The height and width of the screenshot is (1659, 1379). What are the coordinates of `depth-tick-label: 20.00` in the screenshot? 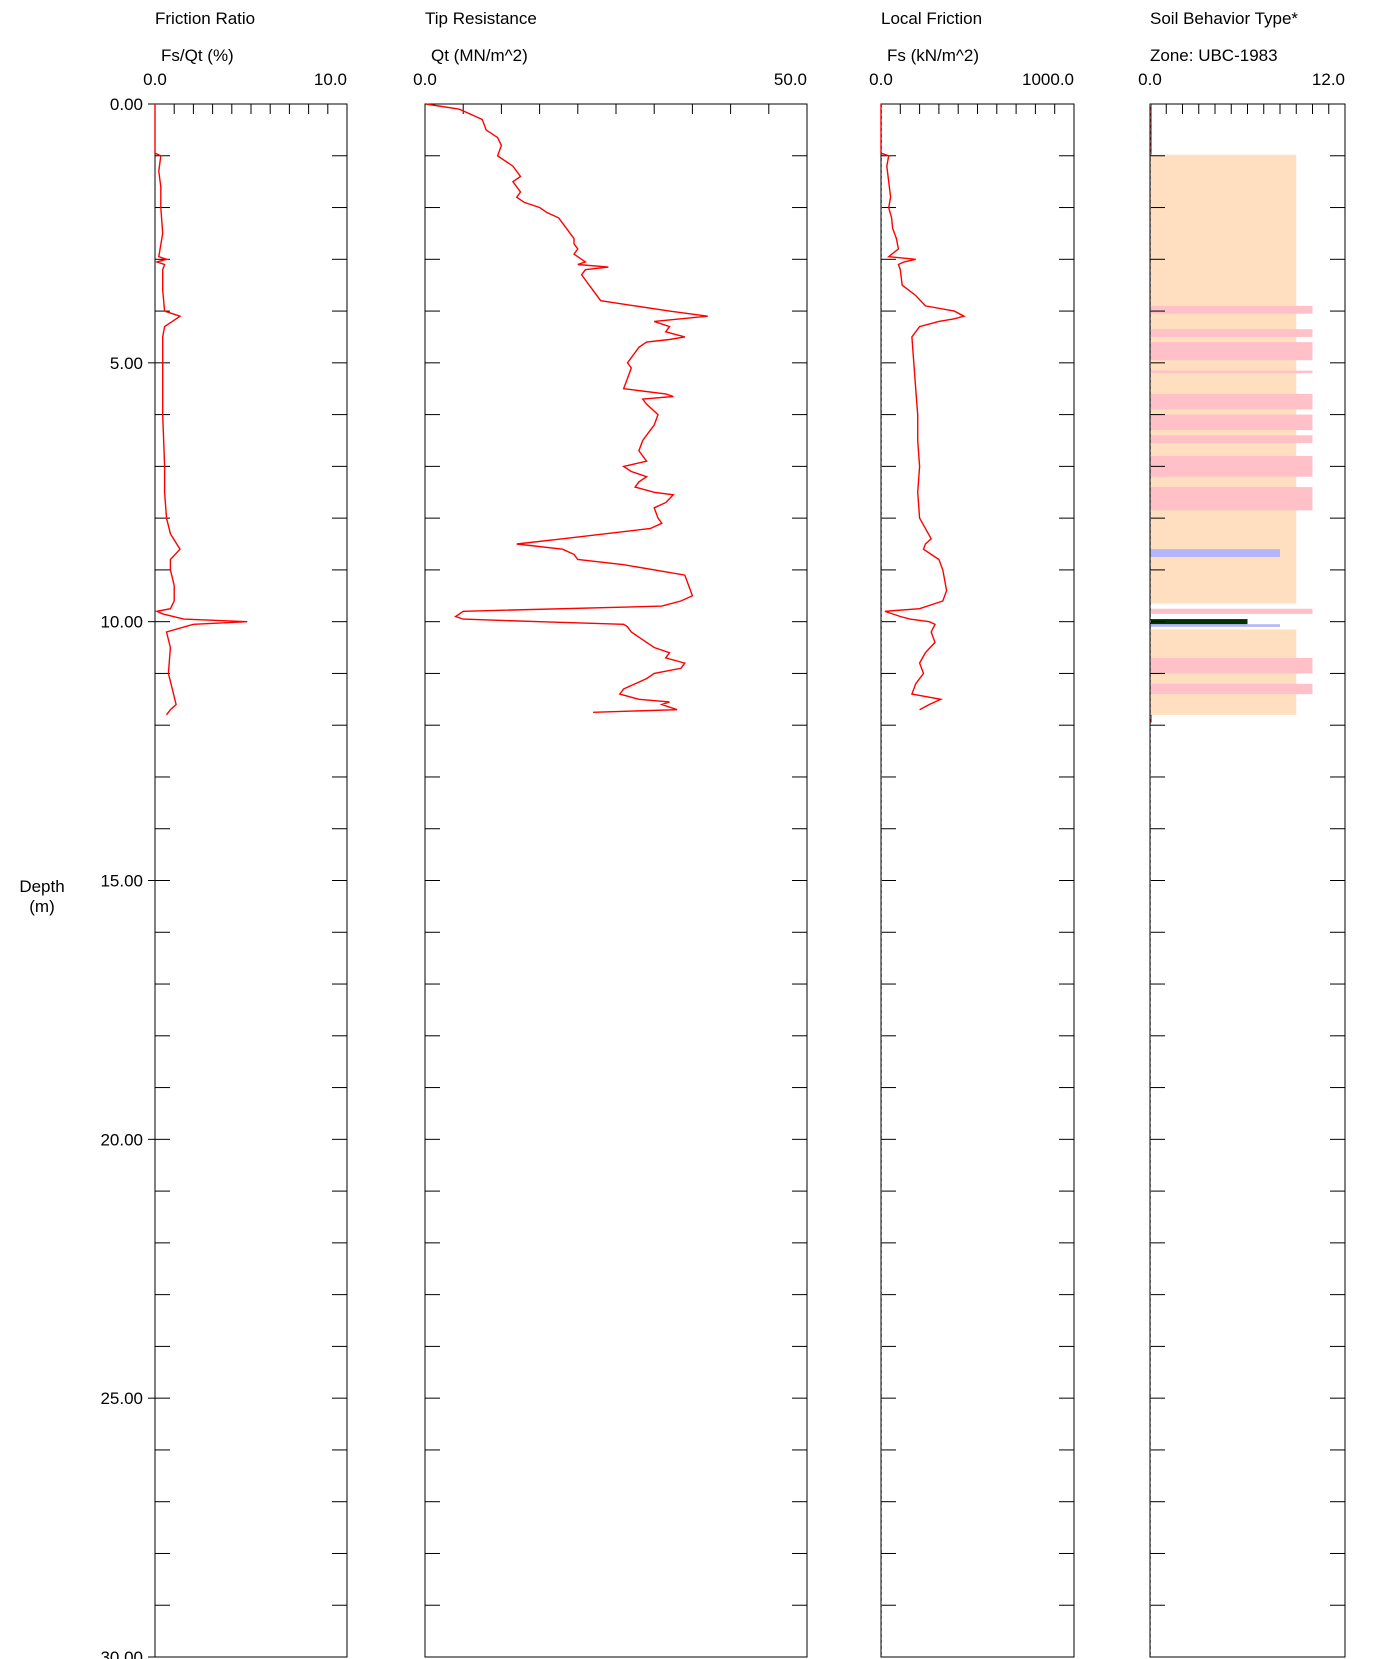 It's located at (121, 1139).